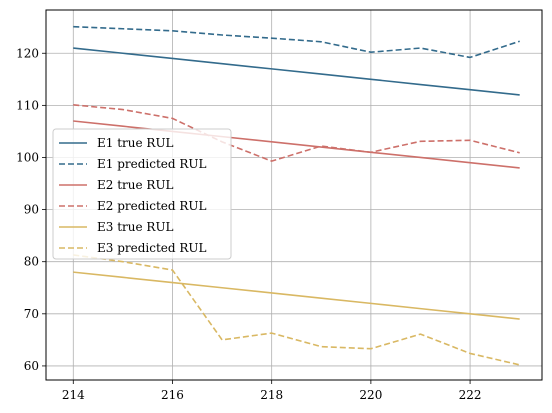 The width and height of the screenshot is (552, 413). What do you see at coordinates (31, 314) in the screenshot?
I see `y-tick-label: 70` at bounding box center [31, 314].